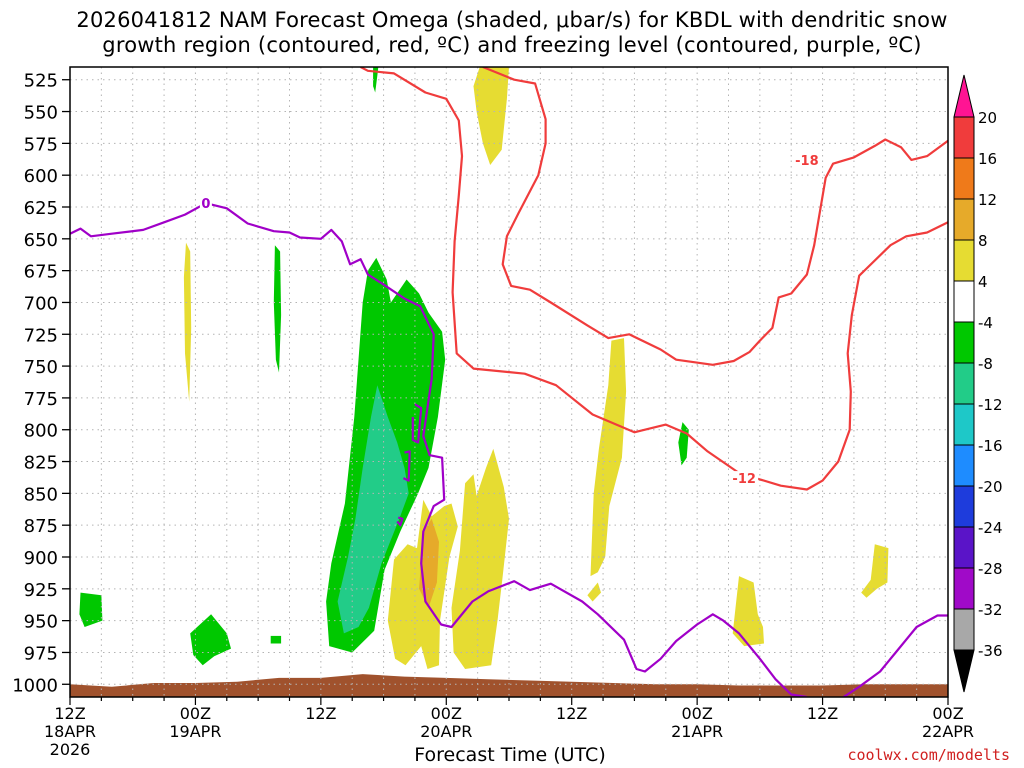 The width and height of the screenshot is (1024, 768). I want to click on y-tick-label: 850, so click(41, 494).